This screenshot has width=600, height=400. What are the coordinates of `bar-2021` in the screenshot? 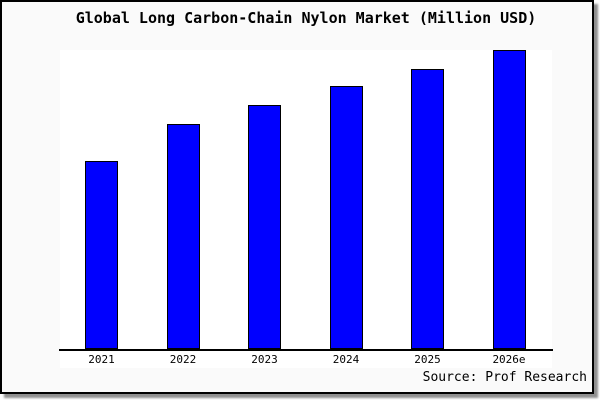 It's located at (101, 255).